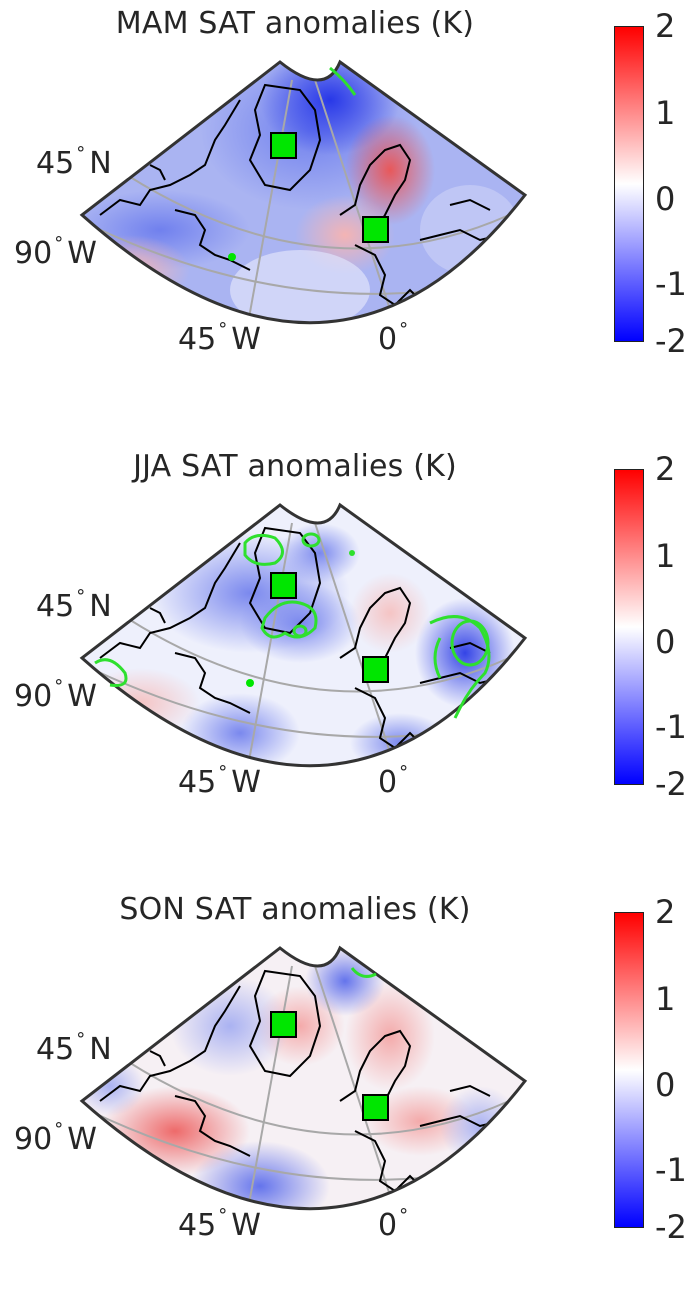 Image resolution: width=699 pixels, height=1306 pixels. I want to click on map-jja, so click(303, 635).